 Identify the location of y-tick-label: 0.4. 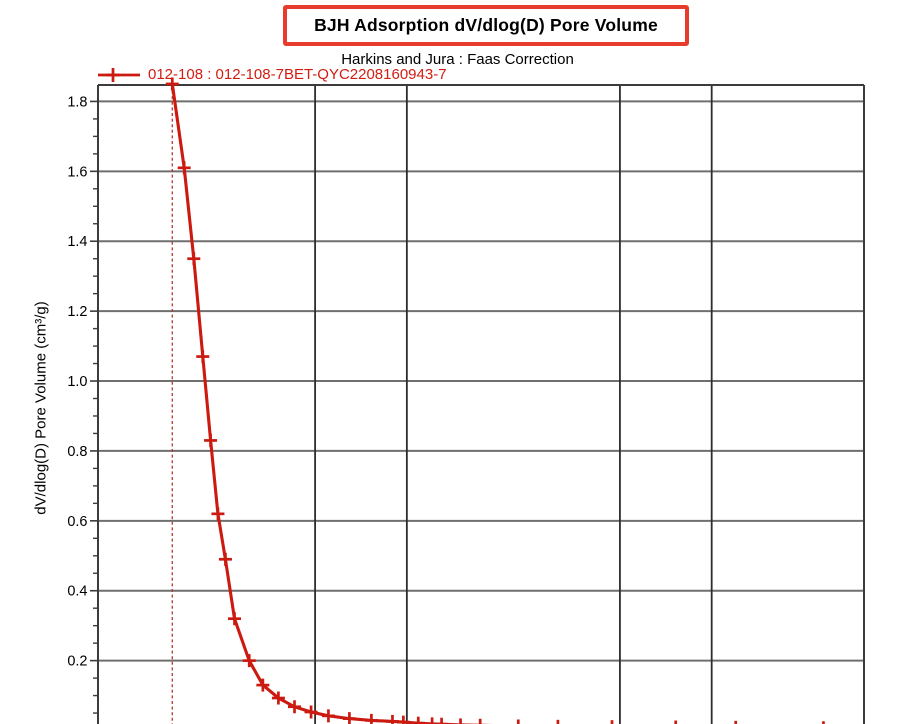
(77, 592).